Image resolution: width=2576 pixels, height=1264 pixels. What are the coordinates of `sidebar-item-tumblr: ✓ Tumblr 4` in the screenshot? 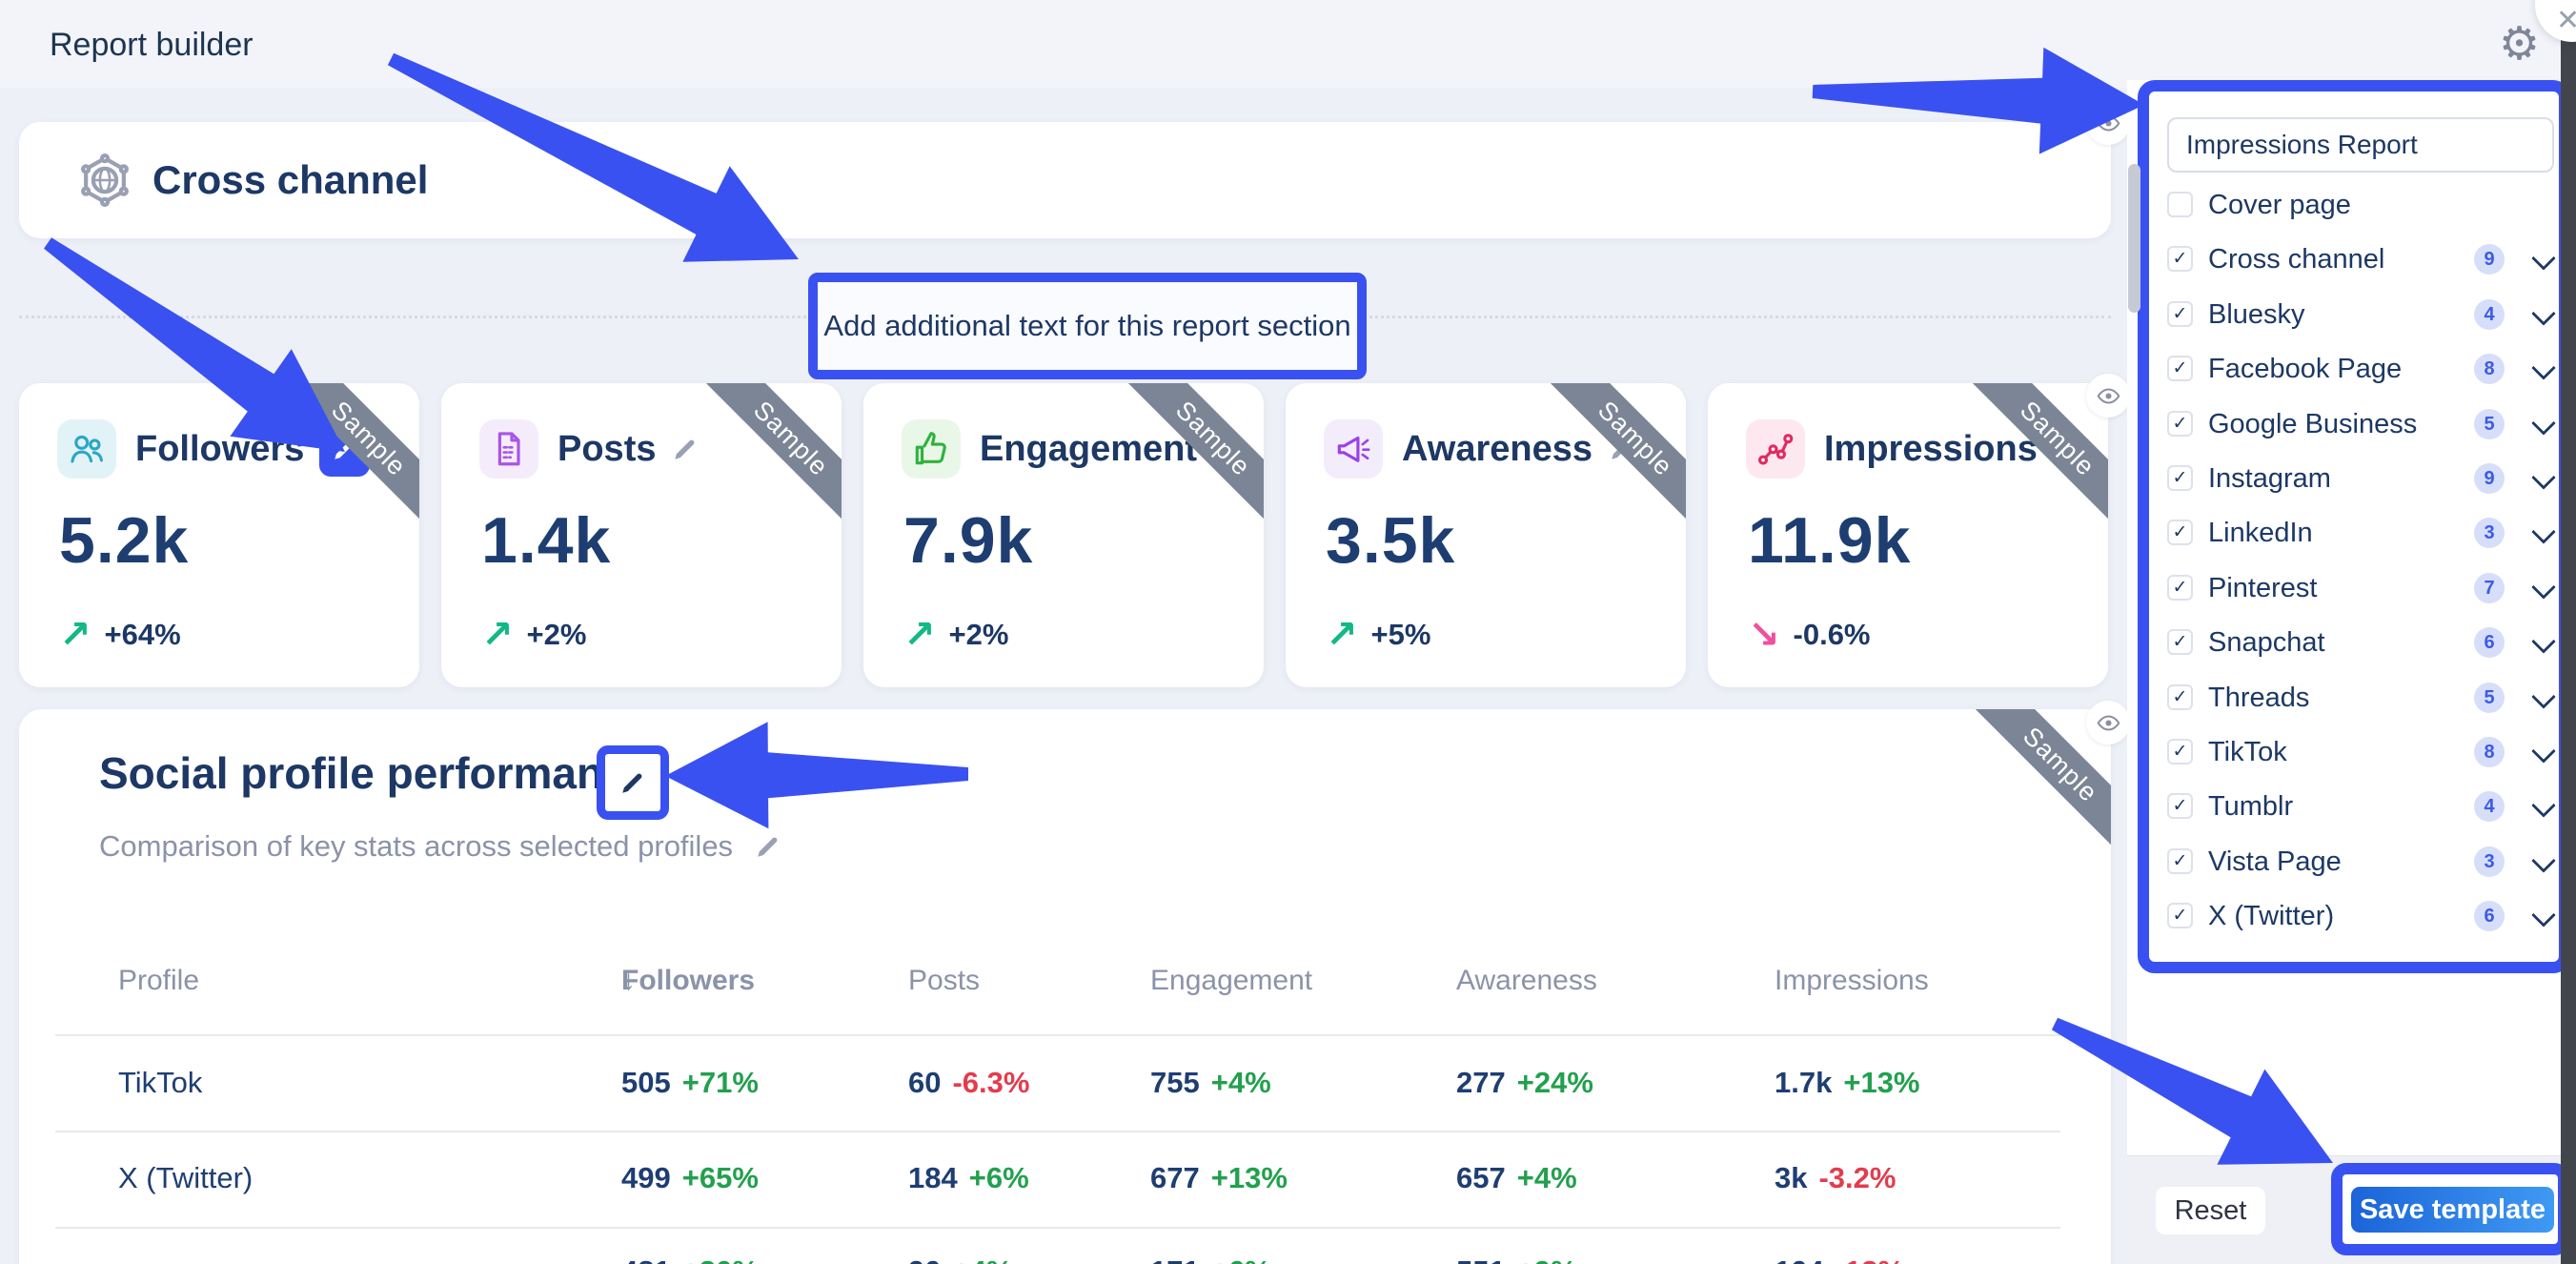 It's located at (2365, 806).